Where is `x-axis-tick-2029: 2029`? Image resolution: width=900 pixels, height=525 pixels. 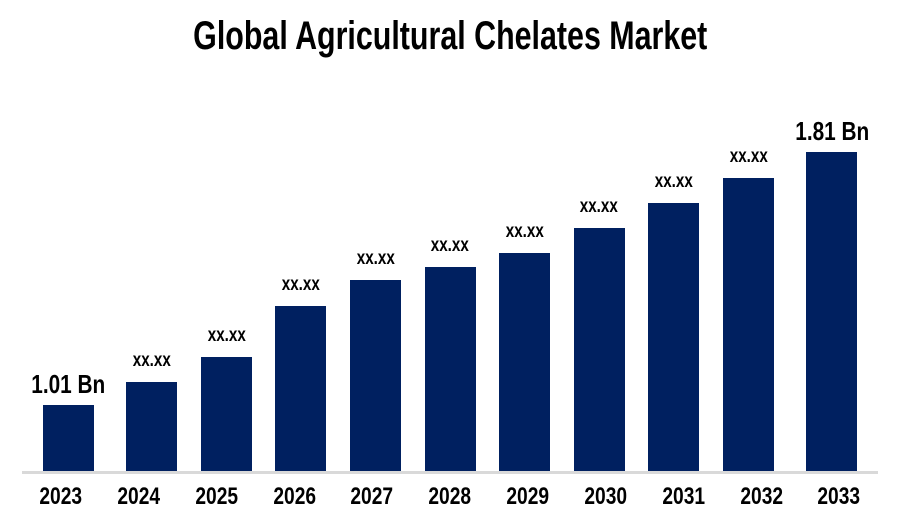 x-axis-tick-2029: 2029 is located at coordinates (528, 497).